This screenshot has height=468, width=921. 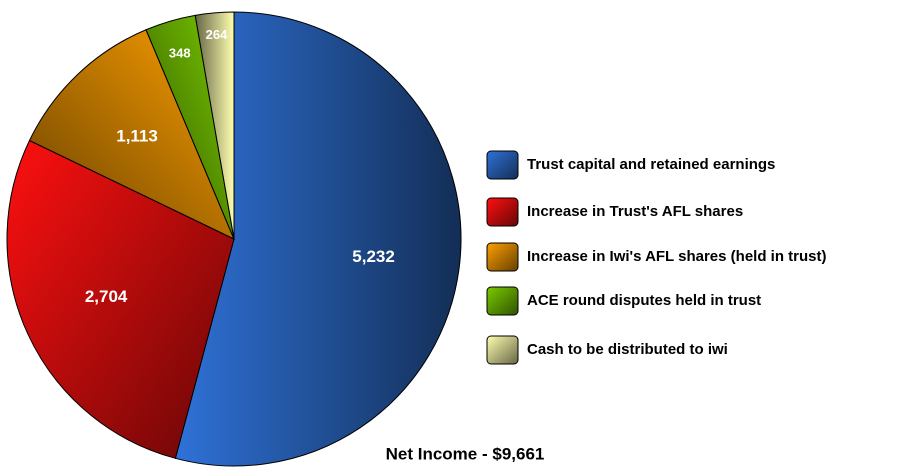 What do you see at coordinates (465, 453) in the screenshot?
I see `chart-title: Net Income - $9,661` at bounding box center [465, 453].